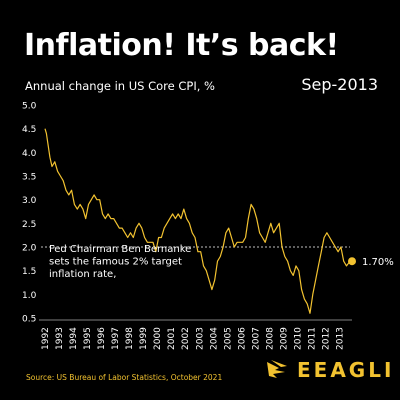  Describe the element at coordinates (228, 338) in the screenshot. I see `x-tick-label: 2005` at that location.